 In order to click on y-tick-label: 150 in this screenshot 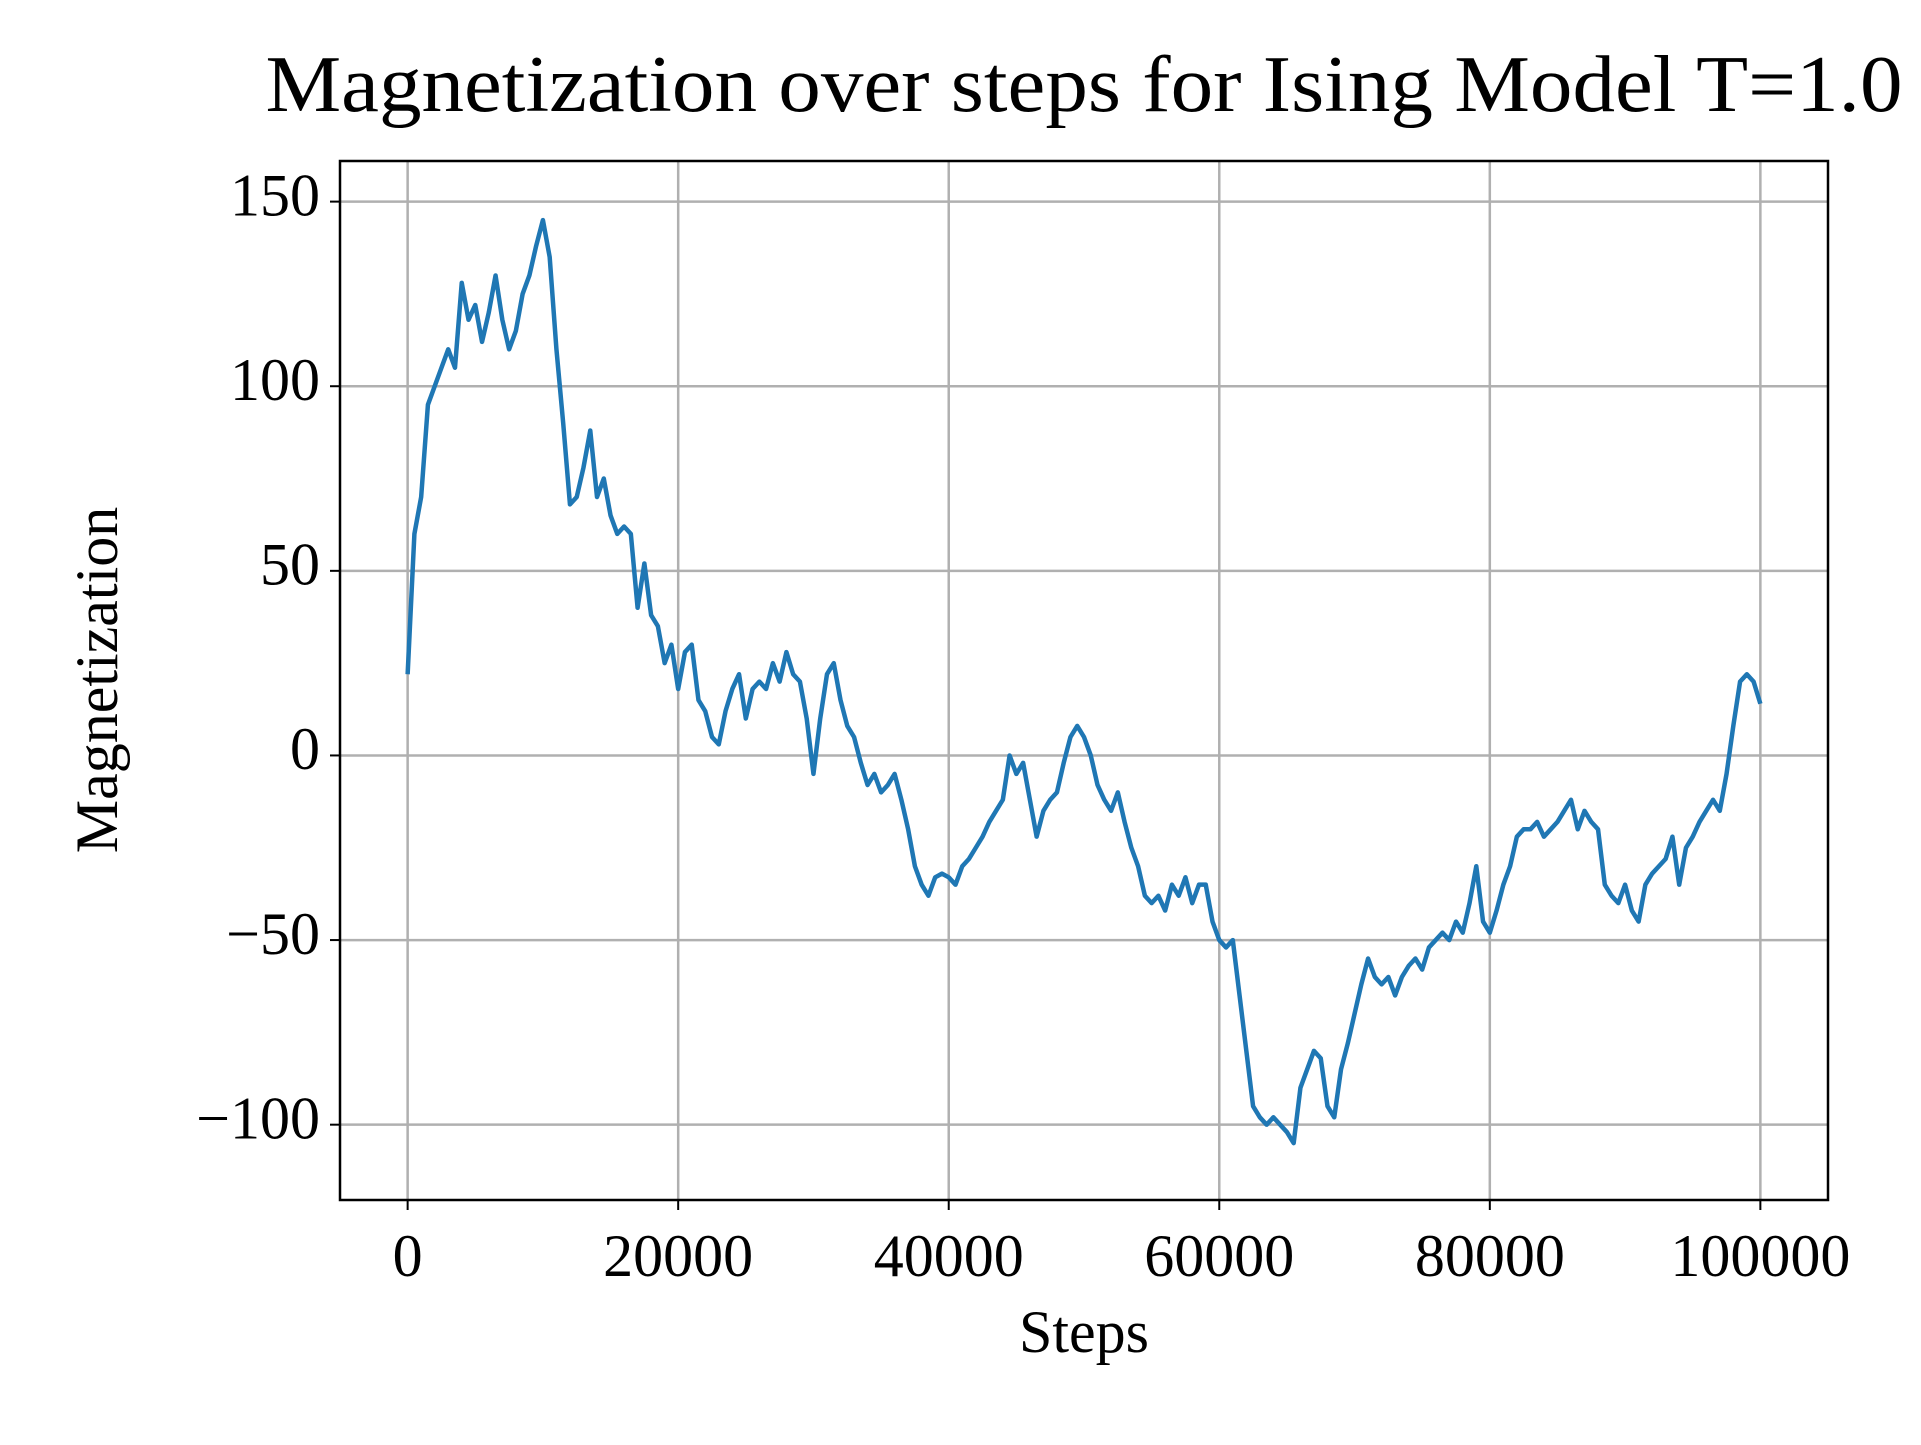, I will do `click(275, 195)`.